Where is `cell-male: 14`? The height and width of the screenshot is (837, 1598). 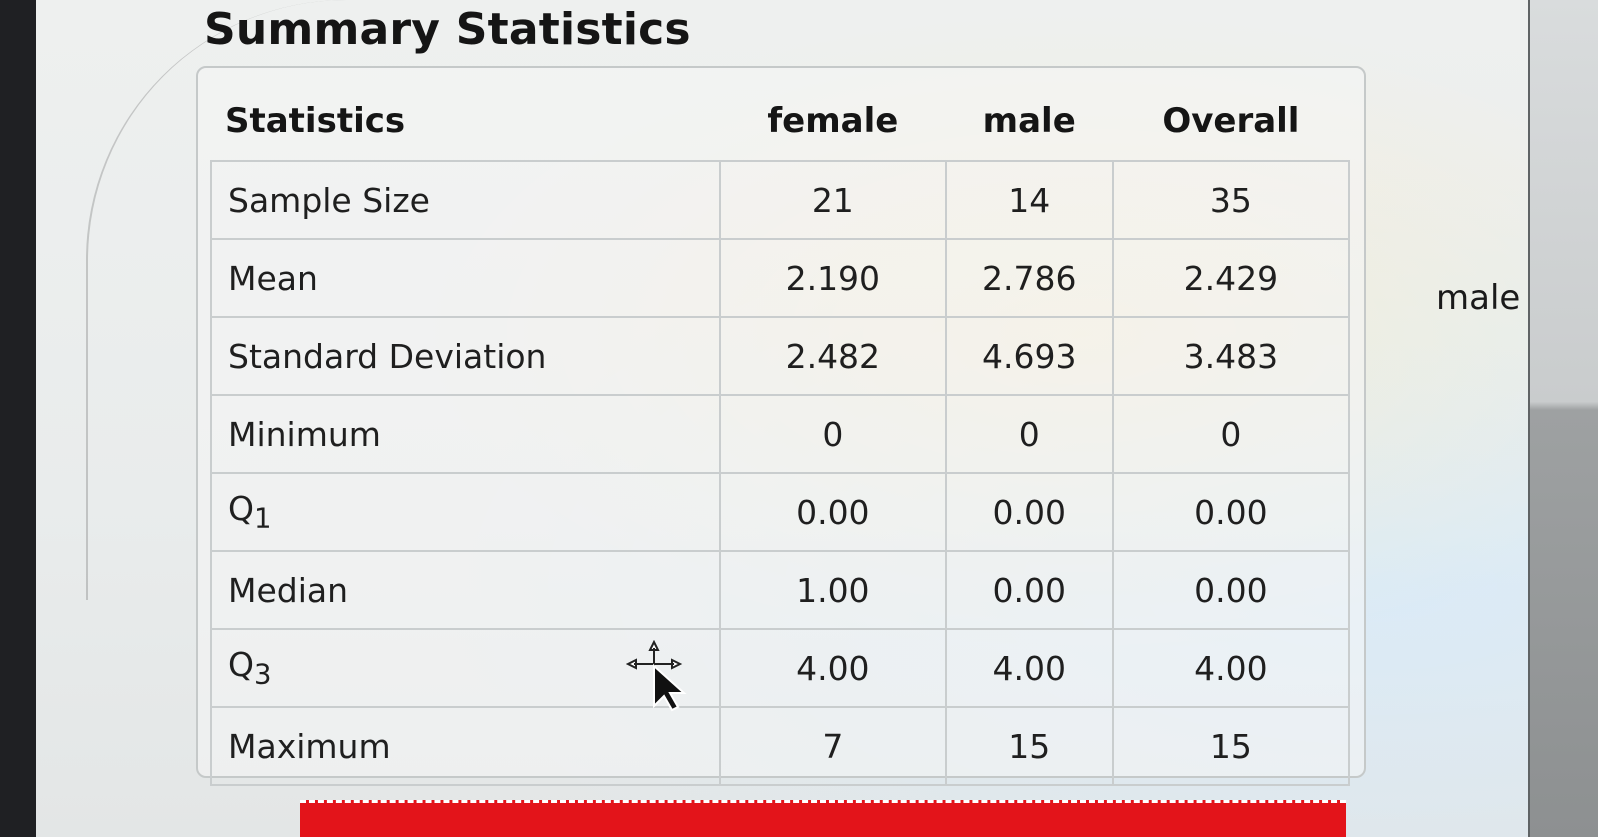
cell-male: 14 is located at coordinates (1029, 200).